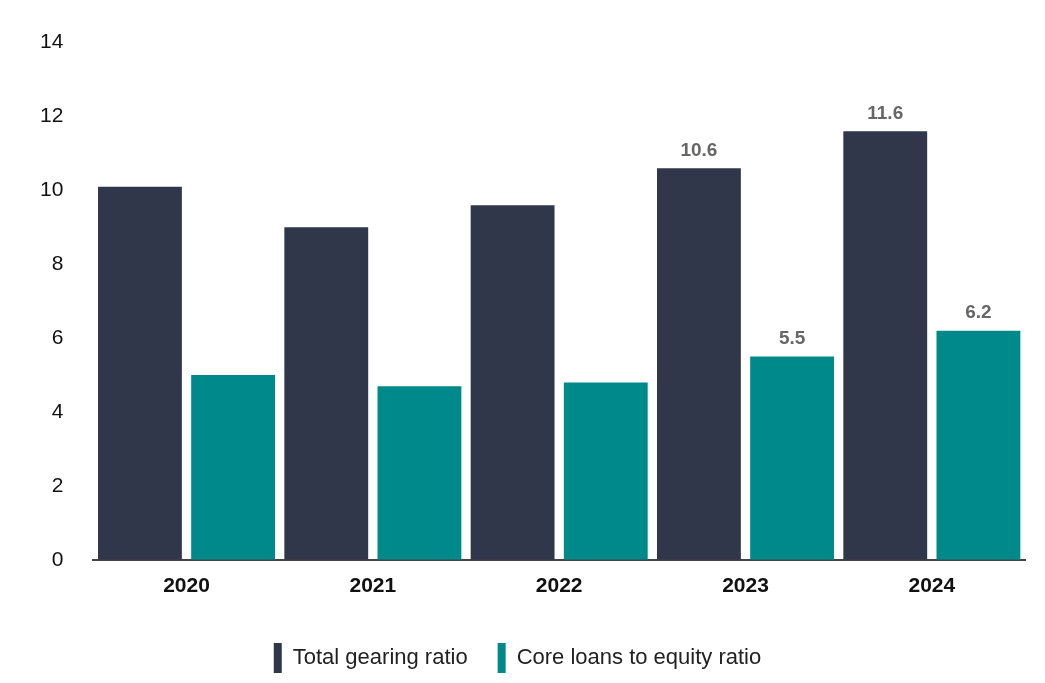  I want to click on x-tick-label: 2021, so click(373, 585).